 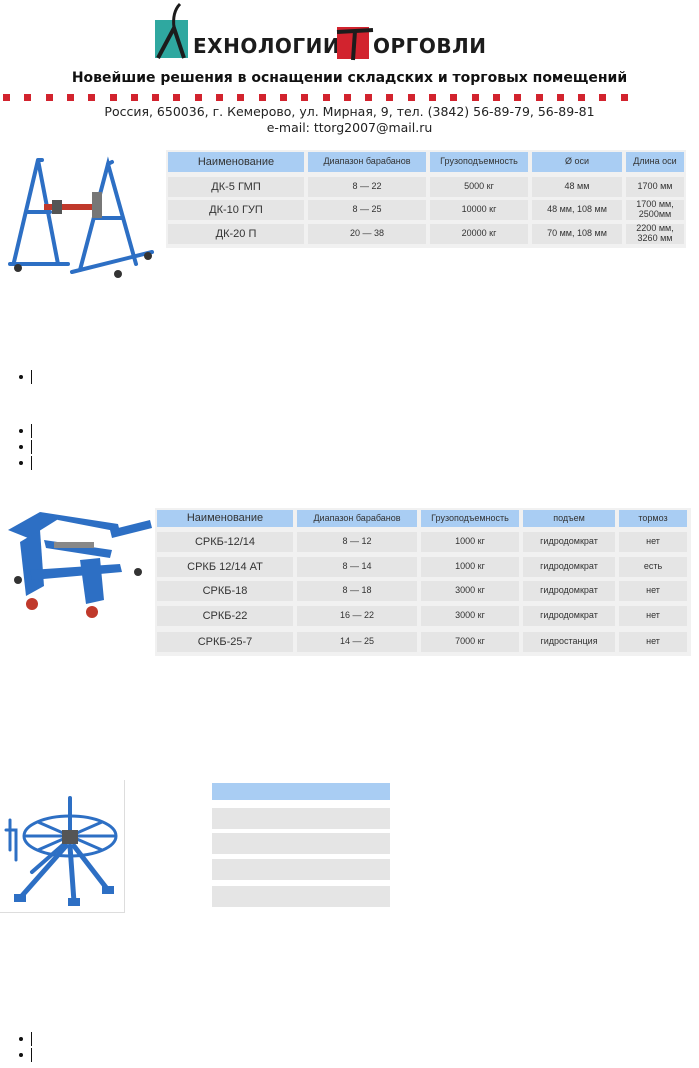 What do you see at coordinates (357, 591) in the screenshot?
I see `table-cell: 8 — 18` at bounding box center [357, 591].